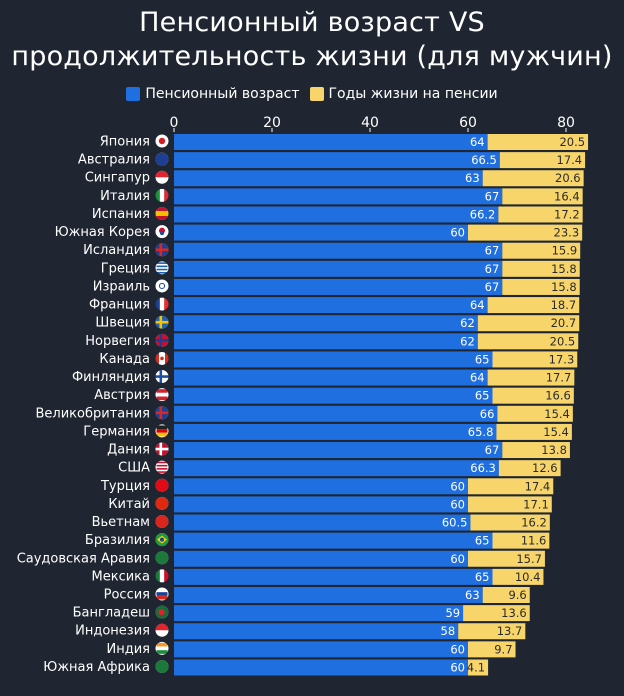 This screenshot has width=624, height=696. I want to click on category-label: Мексика, so click(121, 576).